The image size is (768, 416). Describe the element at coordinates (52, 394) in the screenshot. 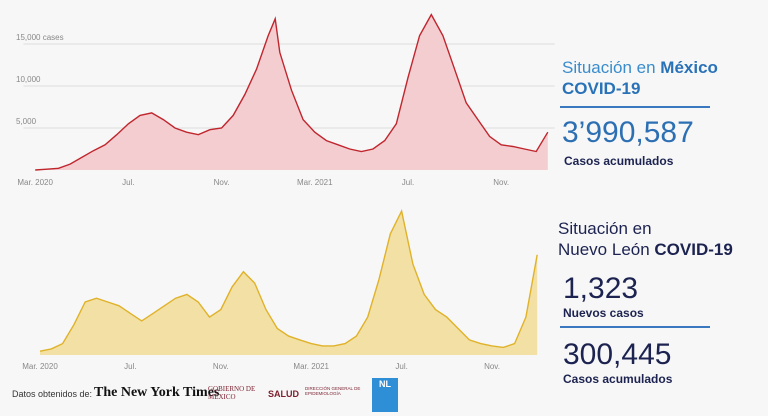

I see `source-label: Datos obtenidos de:` at that location.